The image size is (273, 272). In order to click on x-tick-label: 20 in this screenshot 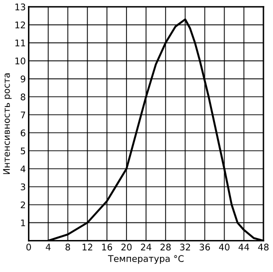, I will do `click(126, 247)`.